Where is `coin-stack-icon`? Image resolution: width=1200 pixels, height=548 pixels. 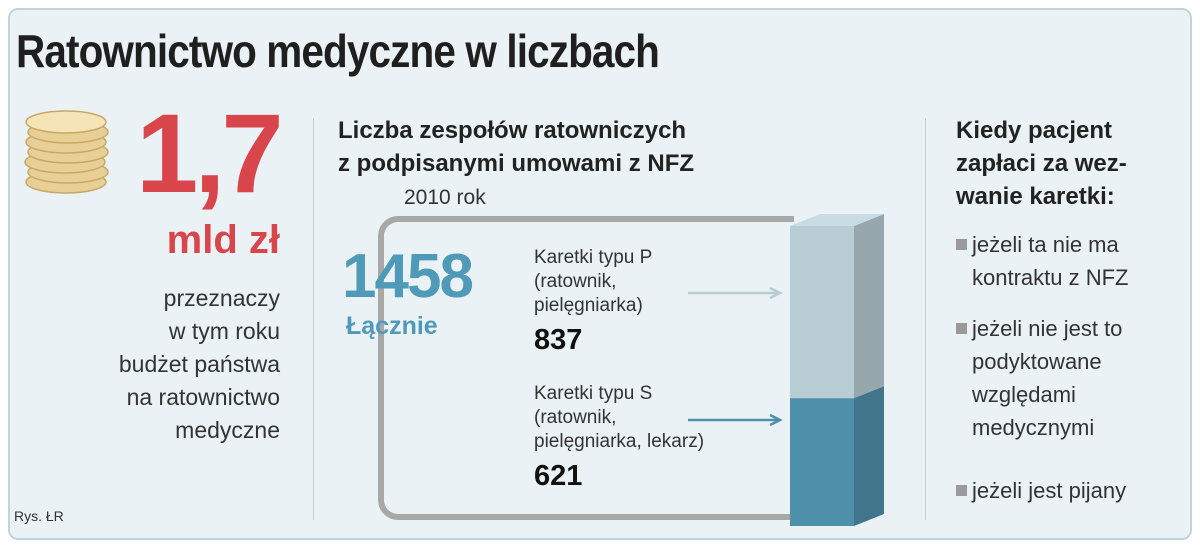 coin-stack-icon is located at coordinates (66, 152).